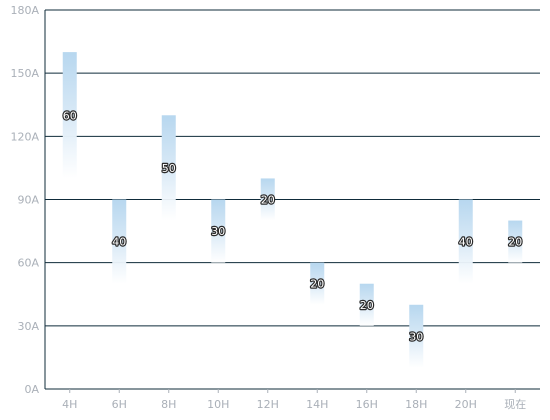 The width and height of the screenshot is (550, 420). Describe the element at coordinates (317, 404) in the screenshot. I see `x-tick-label: 14H` at that location.